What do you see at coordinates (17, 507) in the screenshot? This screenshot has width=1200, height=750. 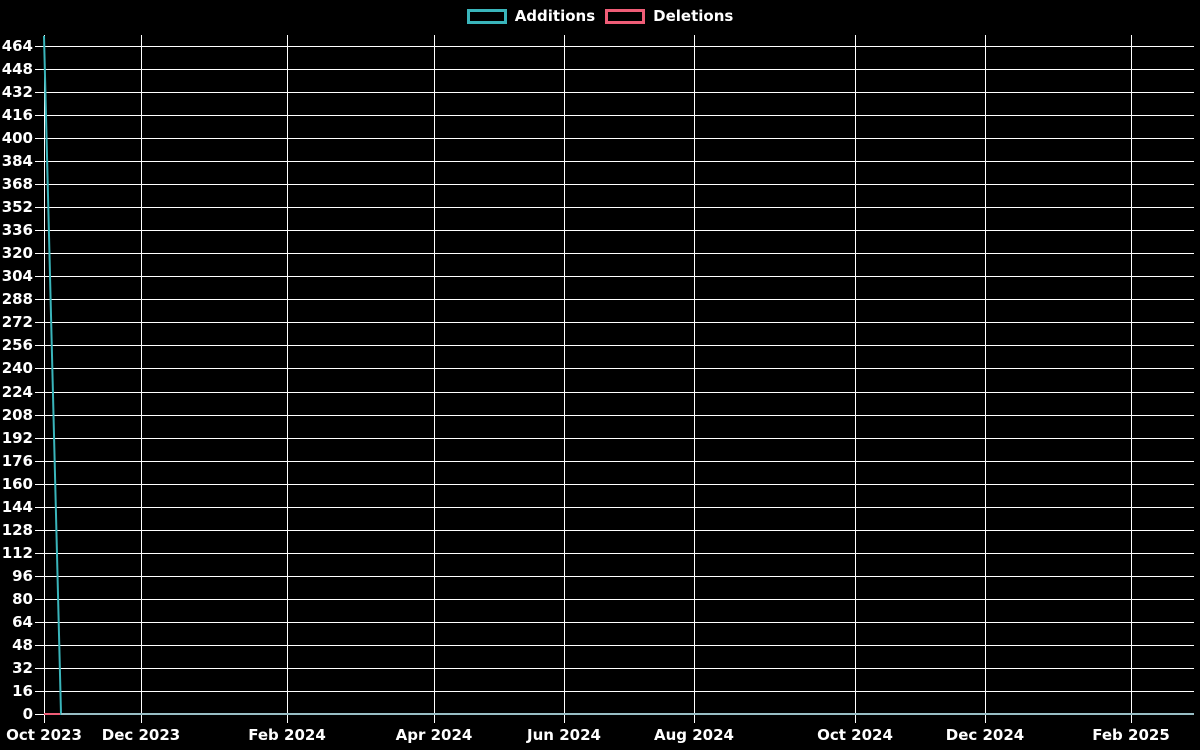 I see `y-axis-tick-label: 144` at bounding box center [17, 507].